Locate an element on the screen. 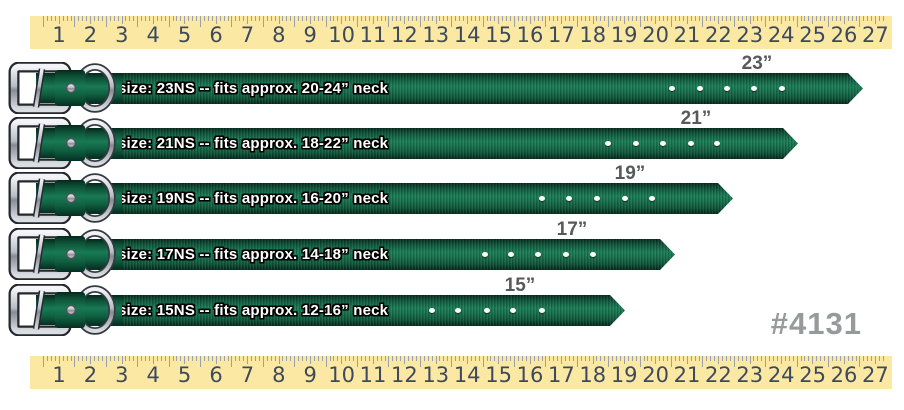 Image resolution: width=904 pixels, height=410 pixels. ruler-number-17: 17 is located at coordinates (561, 375).